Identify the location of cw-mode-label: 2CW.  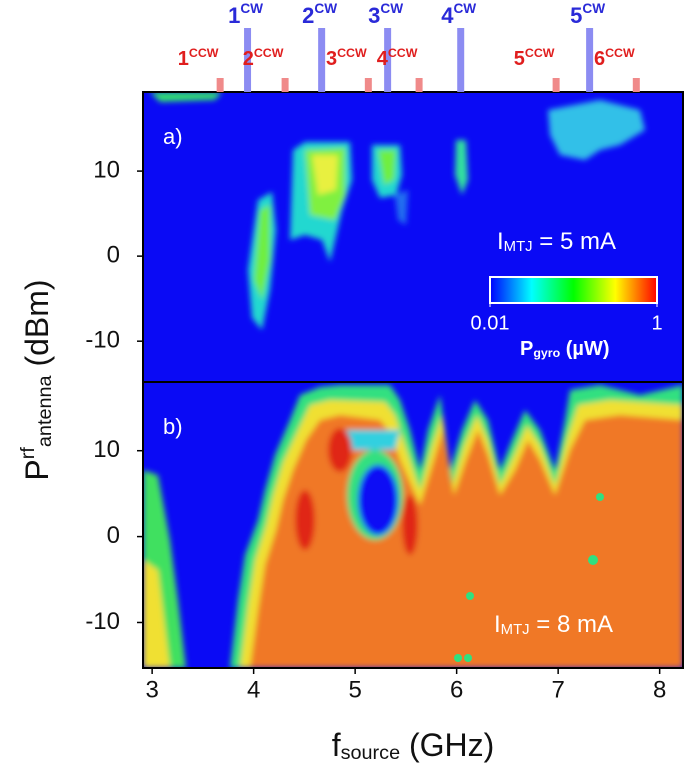
(319, 14).